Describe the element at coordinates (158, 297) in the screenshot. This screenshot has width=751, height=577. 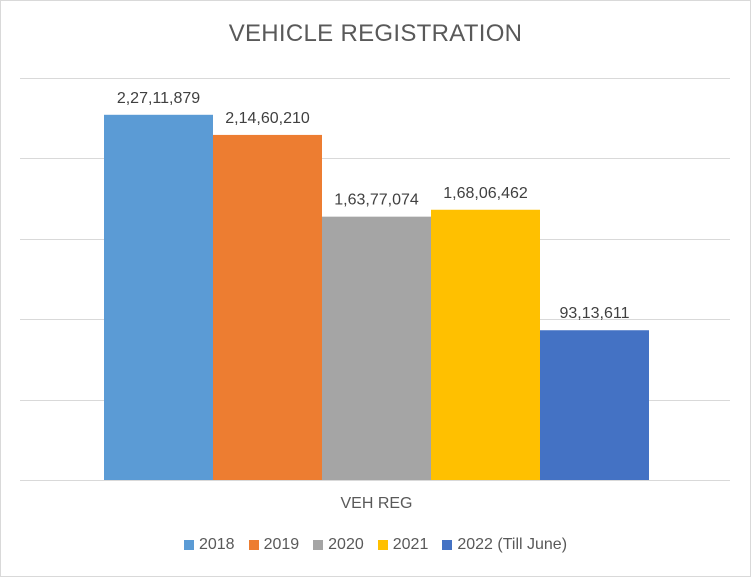
I see `bar-2018` at that location.